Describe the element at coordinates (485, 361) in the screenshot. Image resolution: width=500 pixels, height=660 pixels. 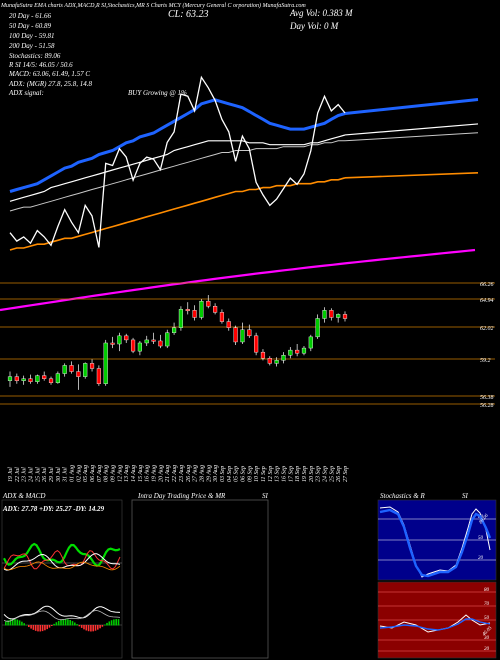
I see `price-level-label: 59.2` at that location.